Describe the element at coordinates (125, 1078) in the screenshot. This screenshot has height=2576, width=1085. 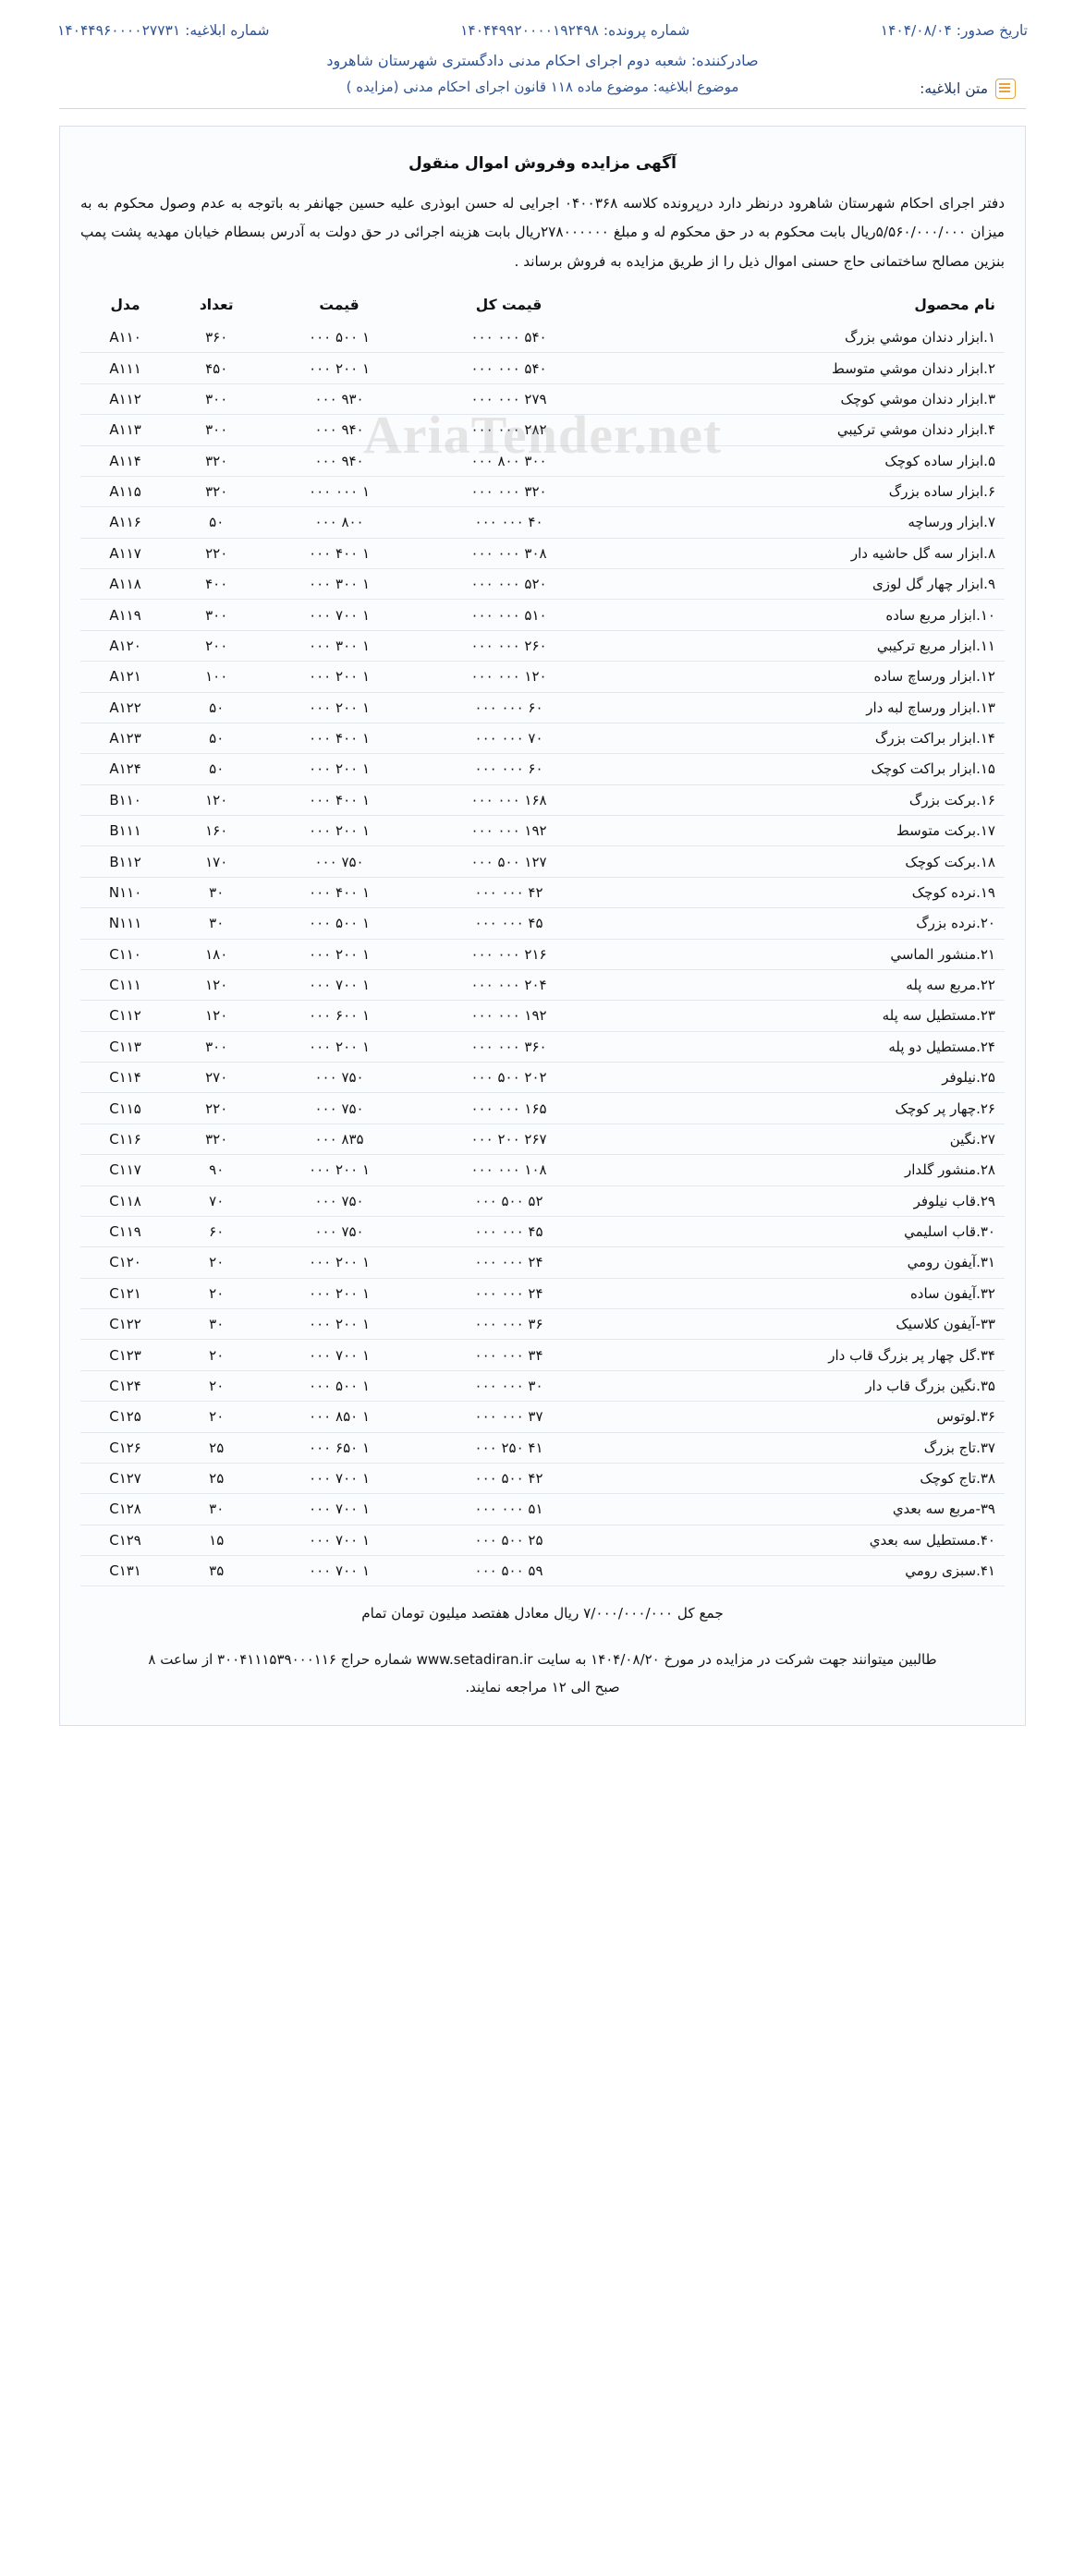
I see `cell-model: C۱۱۴` at that location.